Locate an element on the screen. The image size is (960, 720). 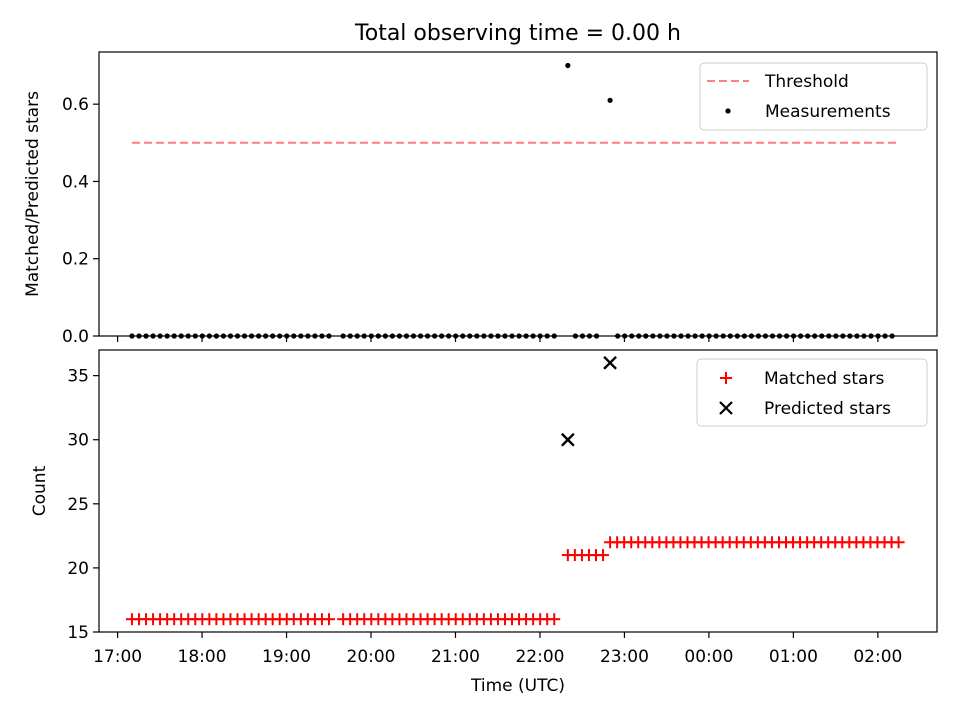
legend-threshold-label: Threshold is located at coordinates (806, 82).